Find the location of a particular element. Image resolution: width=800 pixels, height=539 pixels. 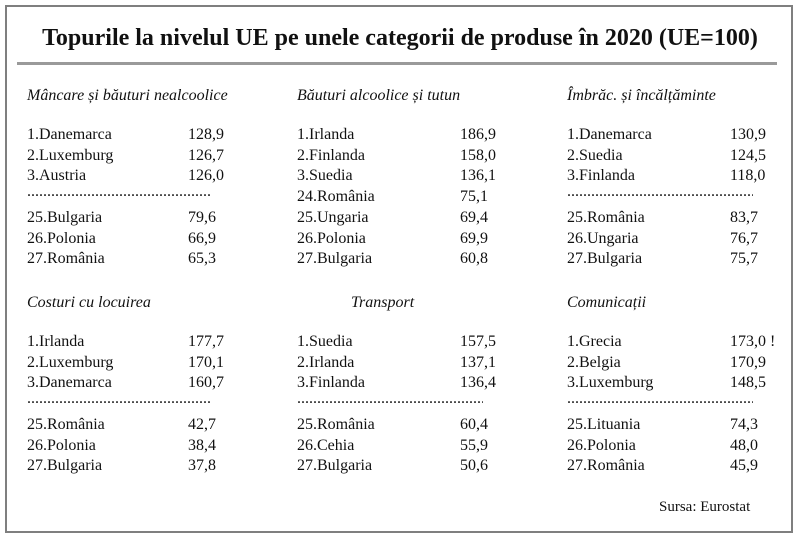

country-label: 3.Suedia is located at coordinates (325, 176).